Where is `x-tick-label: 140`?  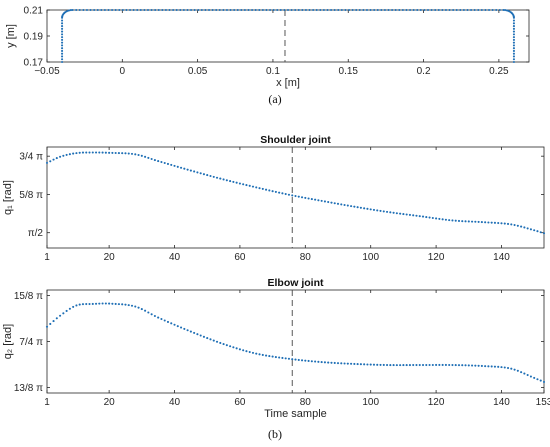
x-tick-label: 140 is located at coordinates (501, 257).